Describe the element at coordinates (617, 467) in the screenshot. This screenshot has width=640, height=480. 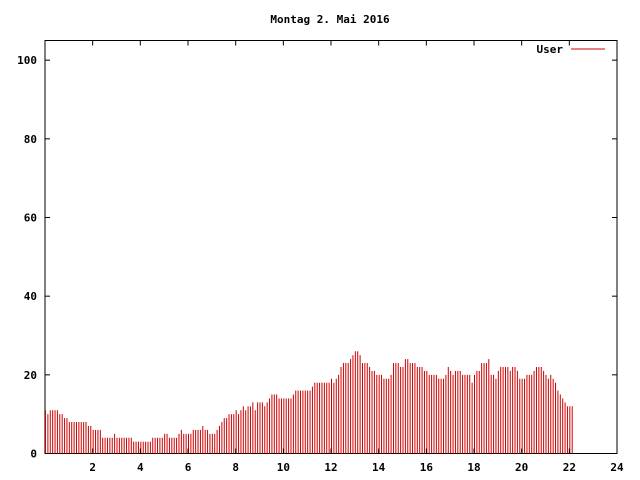
I see `x-tick-label: 24` at that location.